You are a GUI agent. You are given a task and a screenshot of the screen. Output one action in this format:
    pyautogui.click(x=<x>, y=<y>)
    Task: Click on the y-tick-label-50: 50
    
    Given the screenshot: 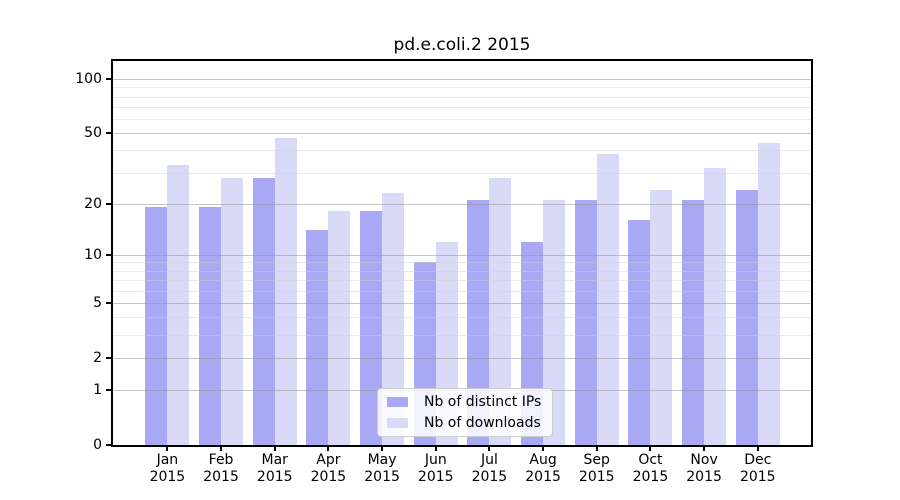 What is the action you would take?
    pyautogui.click(x=93, y=133)
    